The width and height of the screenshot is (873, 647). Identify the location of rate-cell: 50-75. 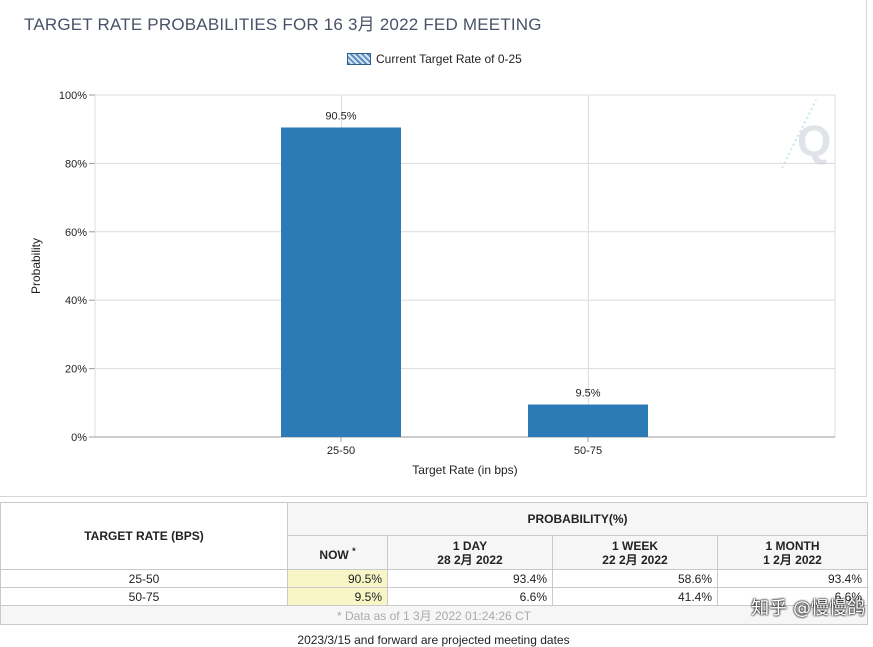
(144, 596).